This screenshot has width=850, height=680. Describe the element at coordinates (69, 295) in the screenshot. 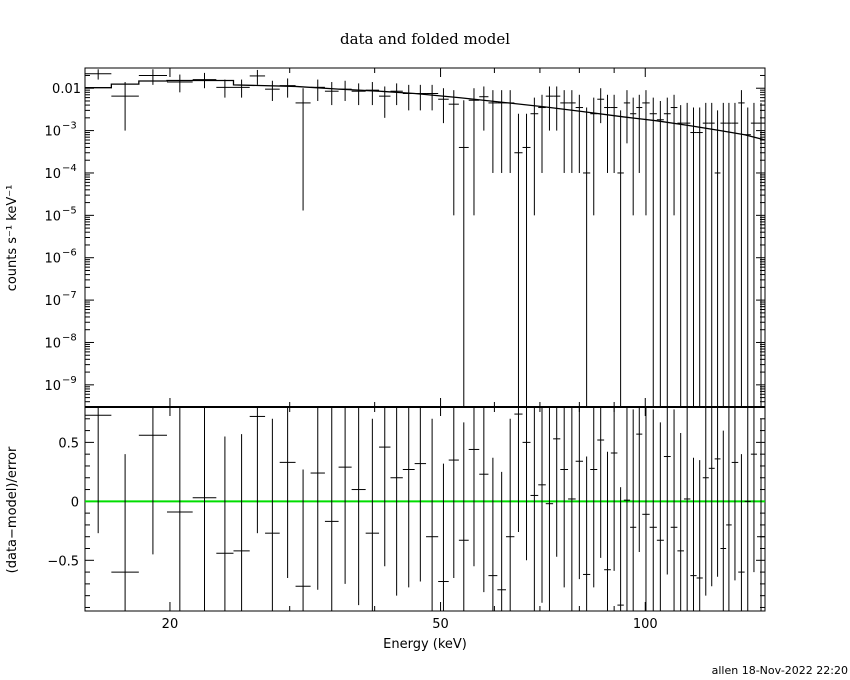

I see `y-tick-exponent: −7` at that location.